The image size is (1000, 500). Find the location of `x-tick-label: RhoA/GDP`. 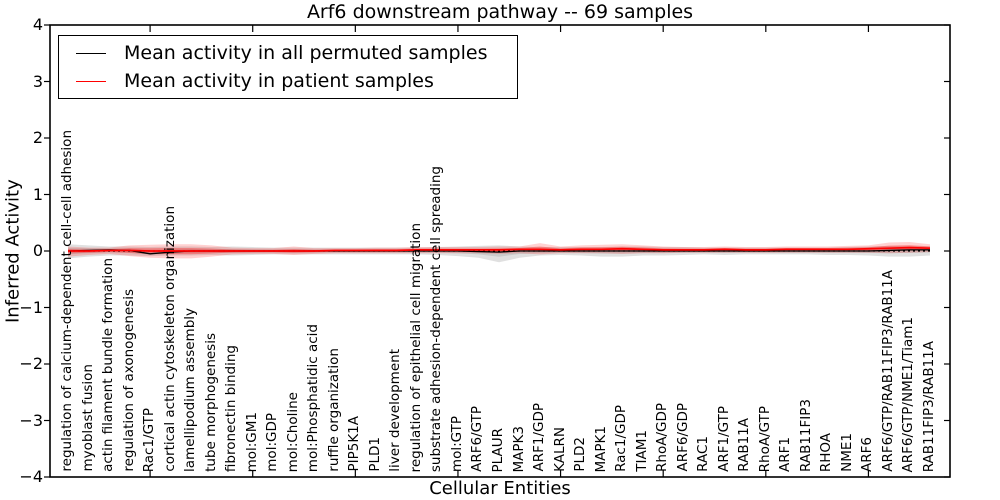

x-tick-label: RhoA/GDP is located at coordinates (662, 437).